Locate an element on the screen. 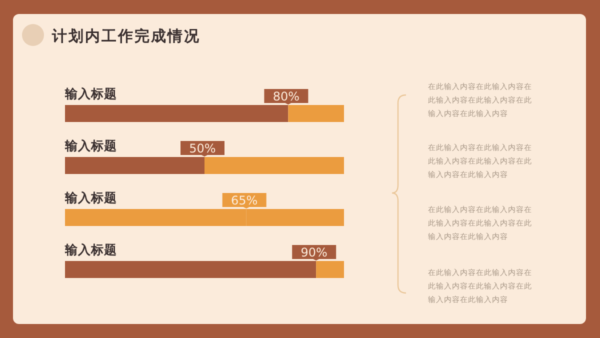  data-label: 80% is located at coordinates (286, 97).